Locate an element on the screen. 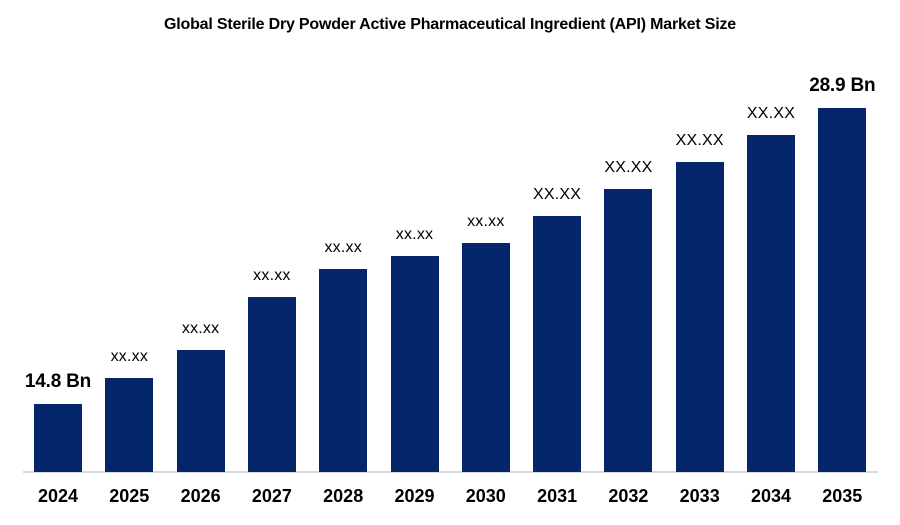 Image resolution: width=900 pixels, height=525 pixels. bar-value-label-2027: xx.xx is located at coordinates (272, 275).